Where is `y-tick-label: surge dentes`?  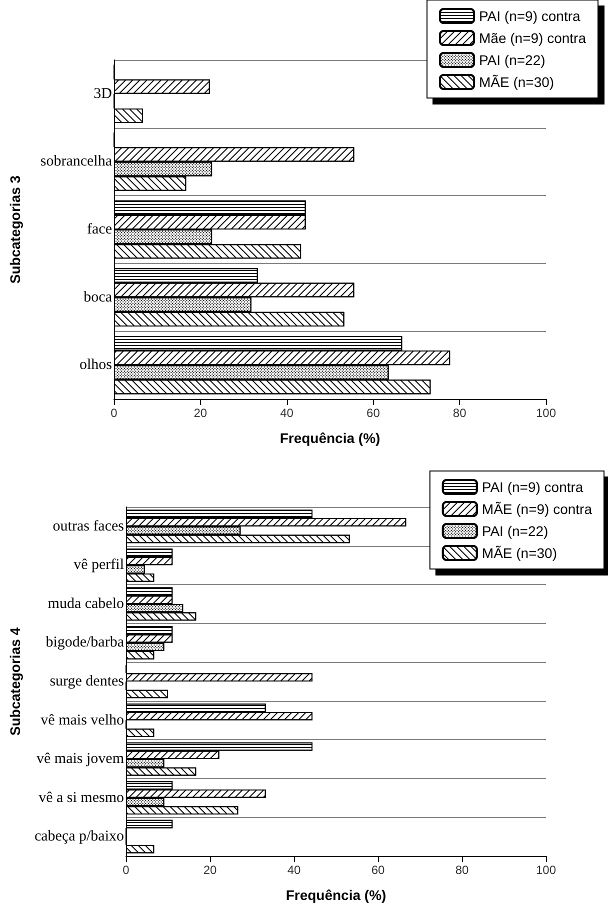 y-tick-label: surge dentes is located at coordinates (87, 682).